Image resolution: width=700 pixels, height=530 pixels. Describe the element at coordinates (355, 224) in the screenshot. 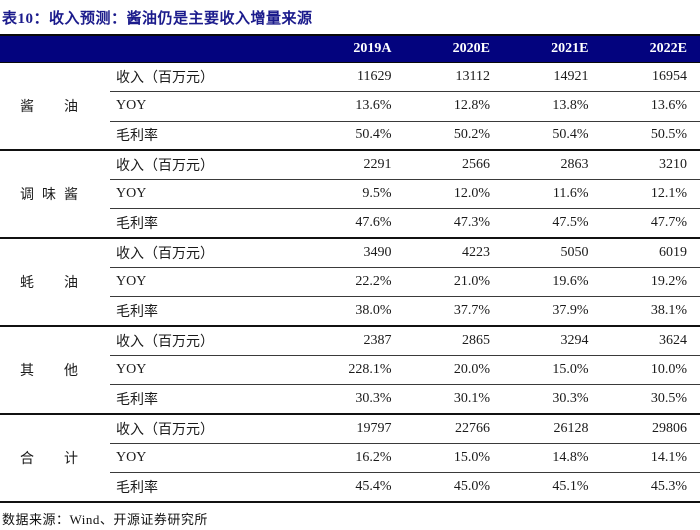

I see `cell-value: 47.6%` at that location.